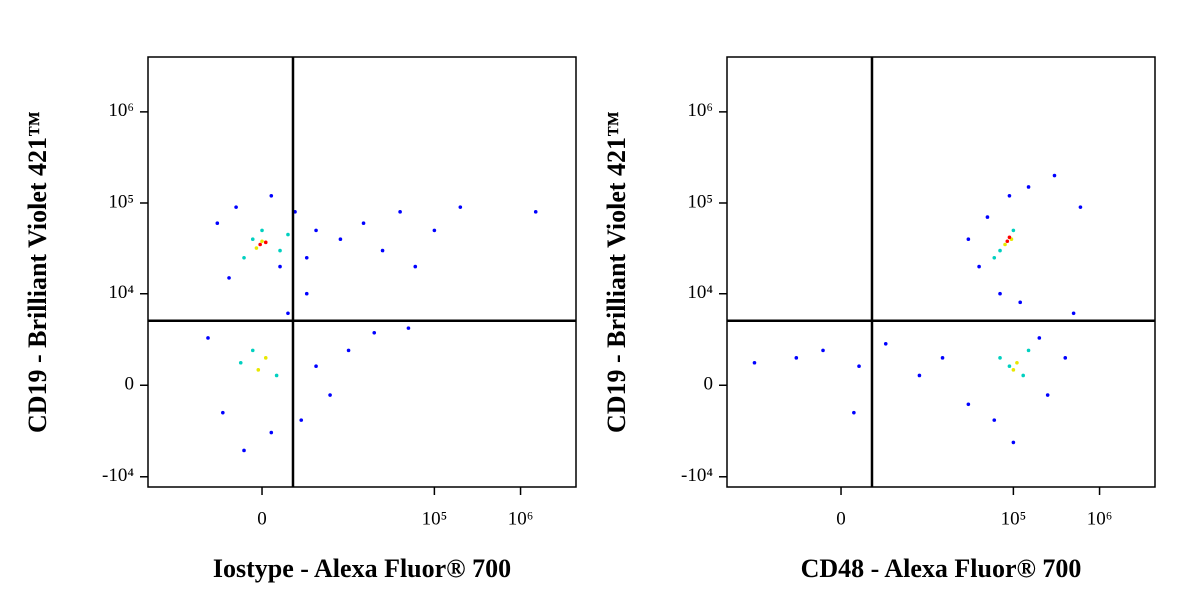 This screenshot has height=600, width=1200. Describe the element at coordinates (941, 568) in the screenshot. I see `x-axis-label: CD48 - Alexa Fluor® 700` at that location.